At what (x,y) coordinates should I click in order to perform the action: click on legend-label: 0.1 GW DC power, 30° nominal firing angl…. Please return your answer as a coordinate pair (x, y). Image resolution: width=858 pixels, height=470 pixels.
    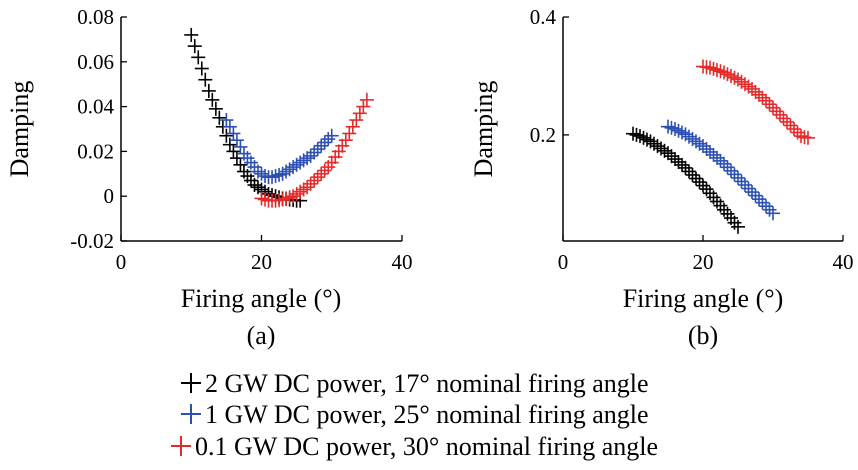
    Looking at the image, I should click on (426, 446).